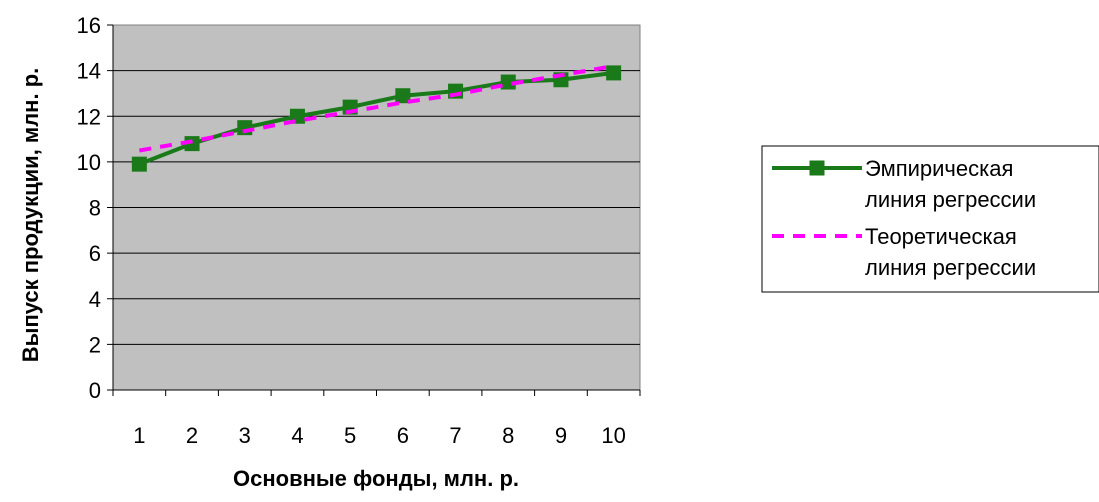  What do you see at coordinates (89, 116) in the screenshot?
I see `y-tick-label: 12` at bounding box center [89, 116].